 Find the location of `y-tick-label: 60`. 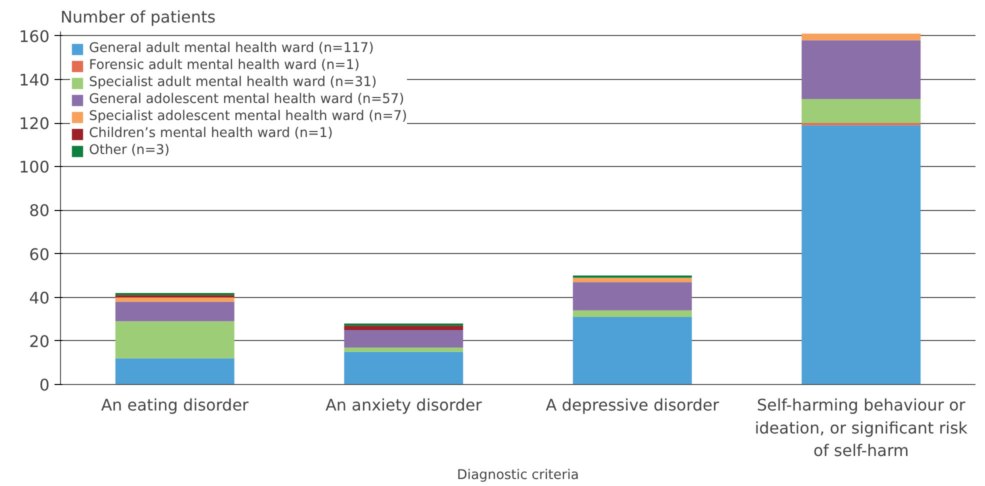

y-tick-label: 60 is located at coordinates (39, 254).